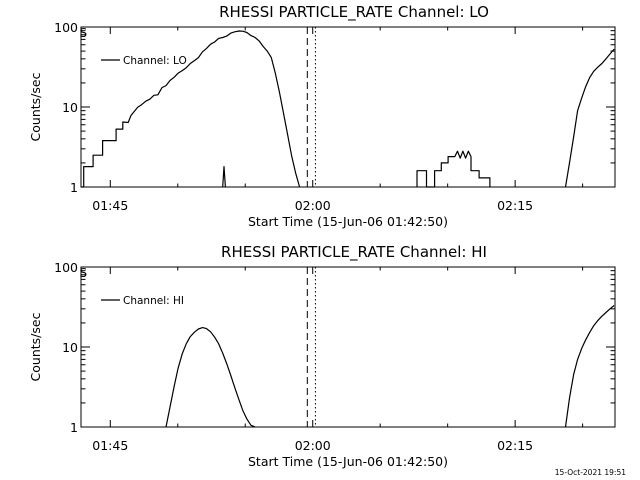 The image size is (640, 480). Describe the element at coordinates (155, 61) in the screenshot. I see `legend-entry: Channel: LO` at that location.